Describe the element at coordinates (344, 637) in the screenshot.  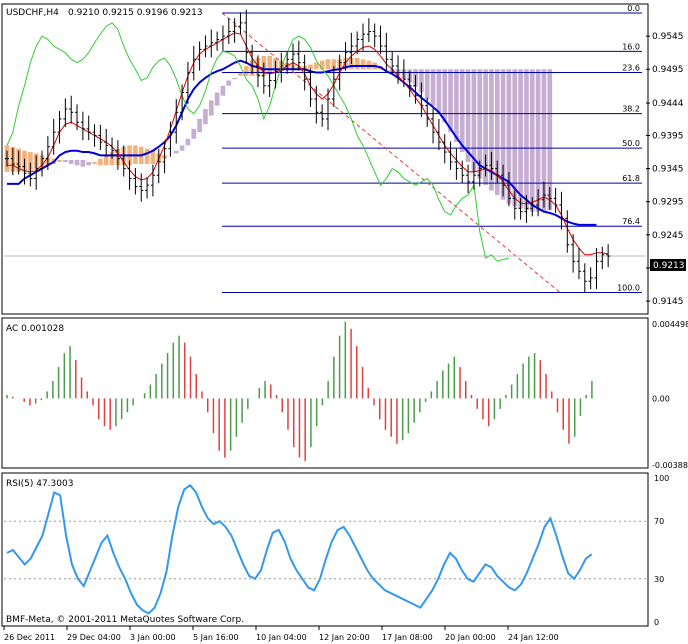
I see `time-tick-label: 12 Jan 20:00` at that location.